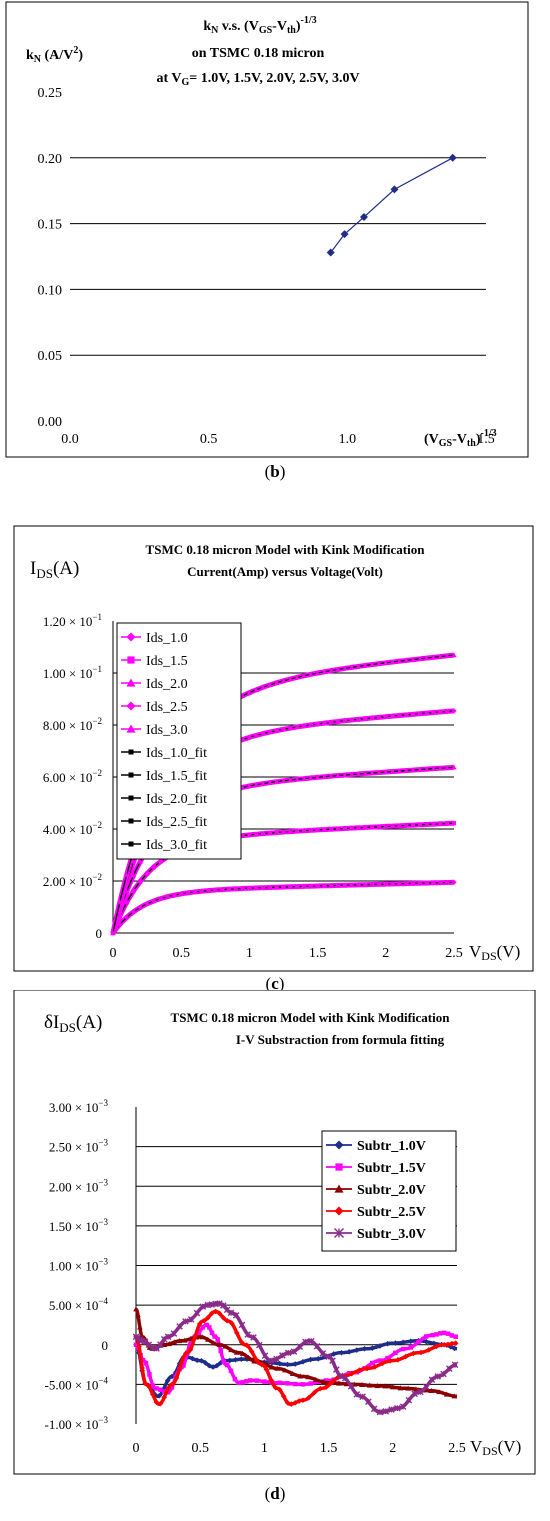 The width and height of the screenshot is (550, 1521). Describe the element at coordinates (79, 1146) in the screenshot. I see `y-tick-label: 2.50 × 10⁻³` at that location.